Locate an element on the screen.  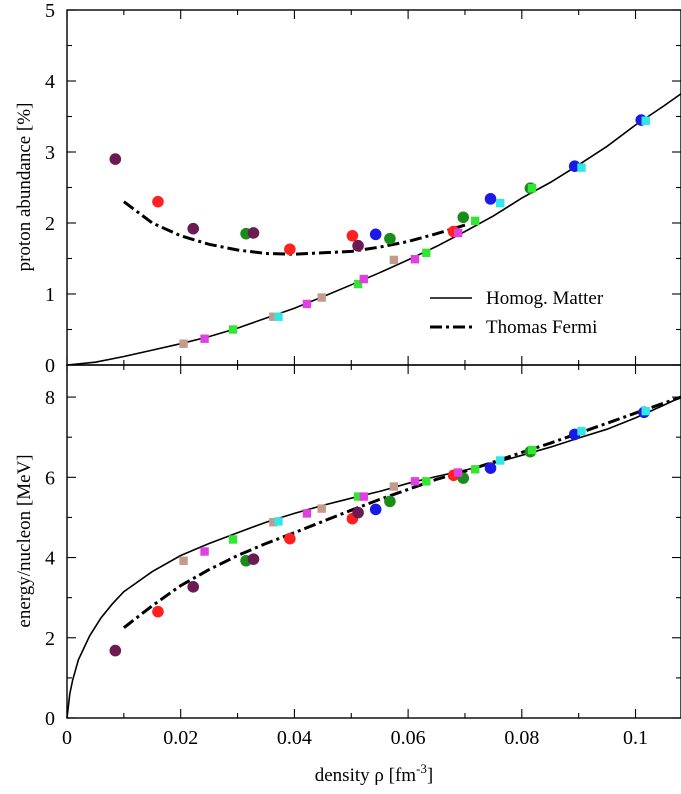
x-tick-label: 0.08 is located at coordinates (521, 738).